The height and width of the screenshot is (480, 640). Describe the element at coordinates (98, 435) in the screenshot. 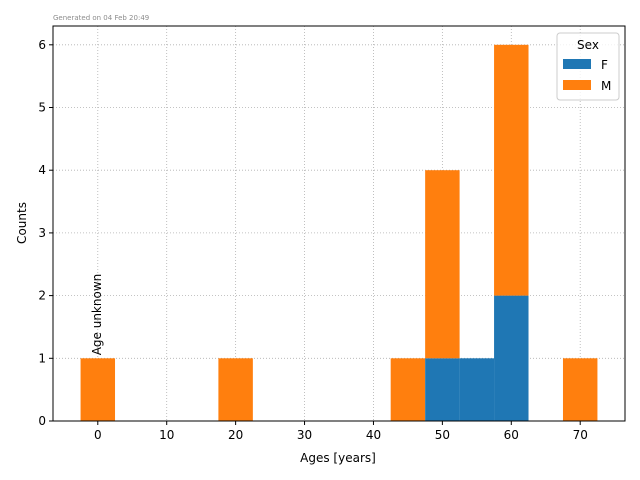

I see `x-tick-label: 0` at that location.